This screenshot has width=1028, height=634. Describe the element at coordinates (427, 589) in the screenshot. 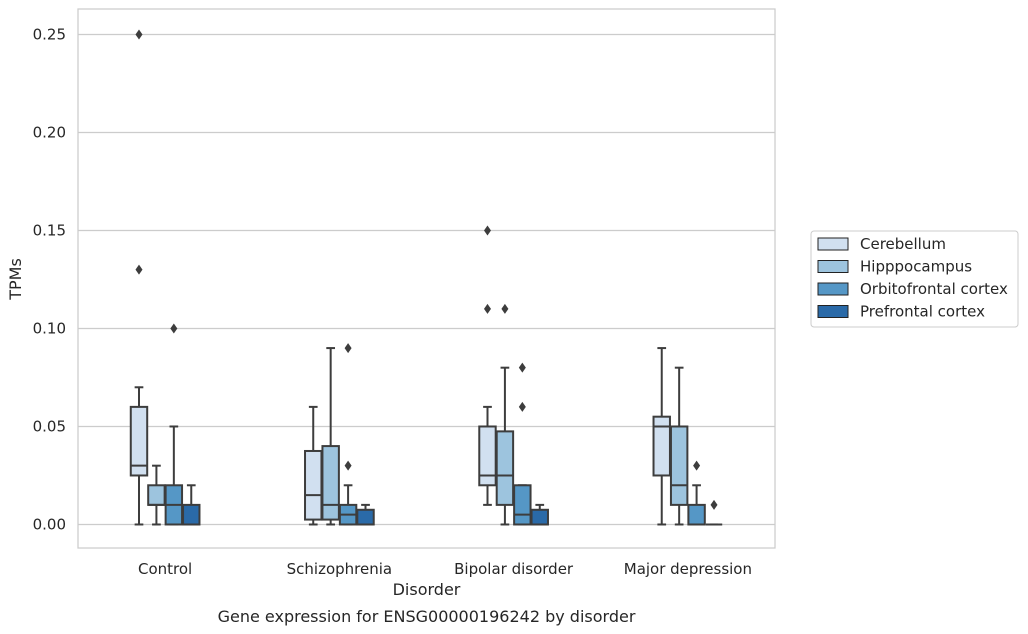

I see `x-axis-title: Disorder` at that location.